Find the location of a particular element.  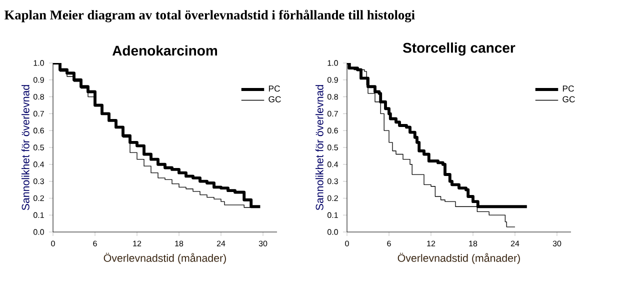

chart-title: Adenokarcinom is located at coordinates (165, 50).